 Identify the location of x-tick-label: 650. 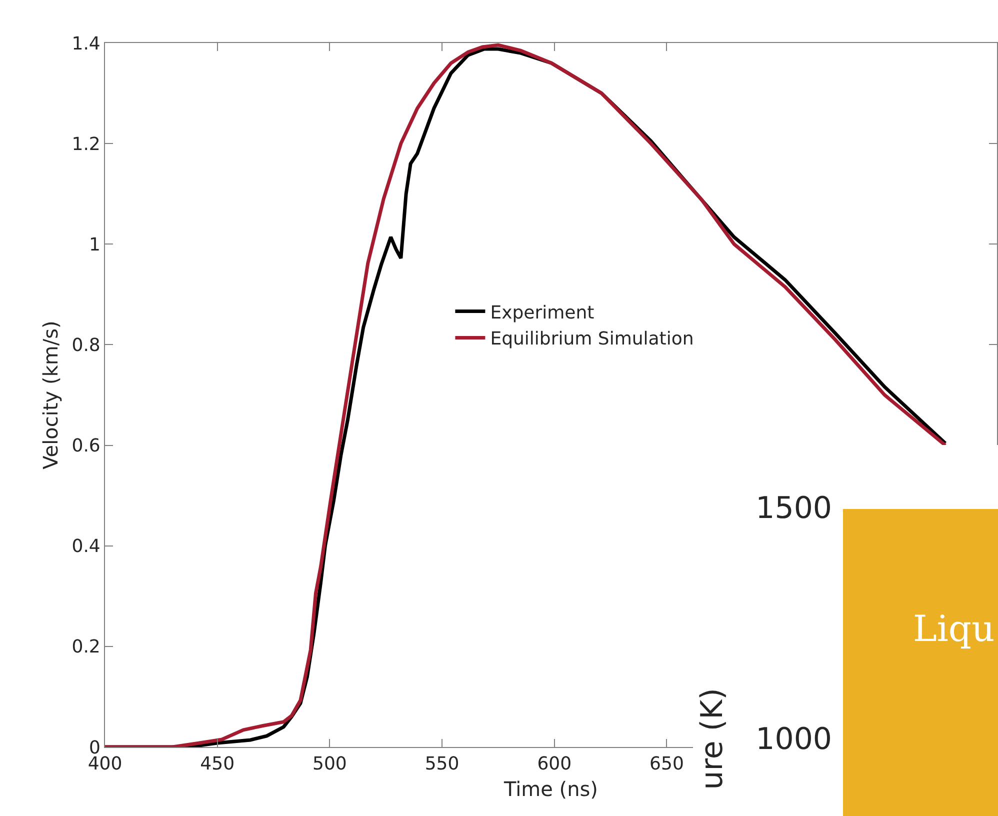
(667, 764).